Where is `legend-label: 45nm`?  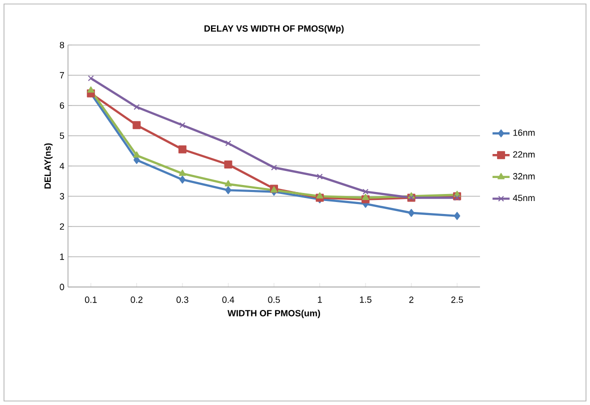 legend-label: 45nm is located at coordinates (523, 198).